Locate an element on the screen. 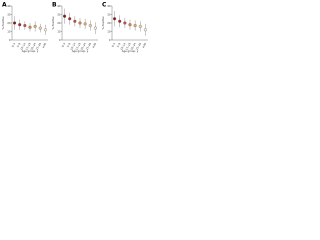 The height and width of the screenshot is (240, 320). panel-label: A is located at coordinates (4, 5).